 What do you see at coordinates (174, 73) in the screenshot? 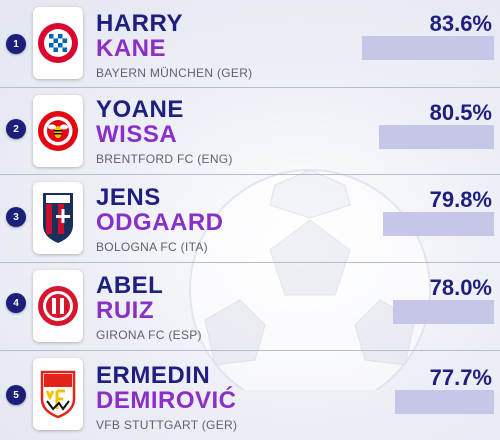
I see `player-club: BAYERN MÜNCHEN (GER)` at bounding box center [174, 73].